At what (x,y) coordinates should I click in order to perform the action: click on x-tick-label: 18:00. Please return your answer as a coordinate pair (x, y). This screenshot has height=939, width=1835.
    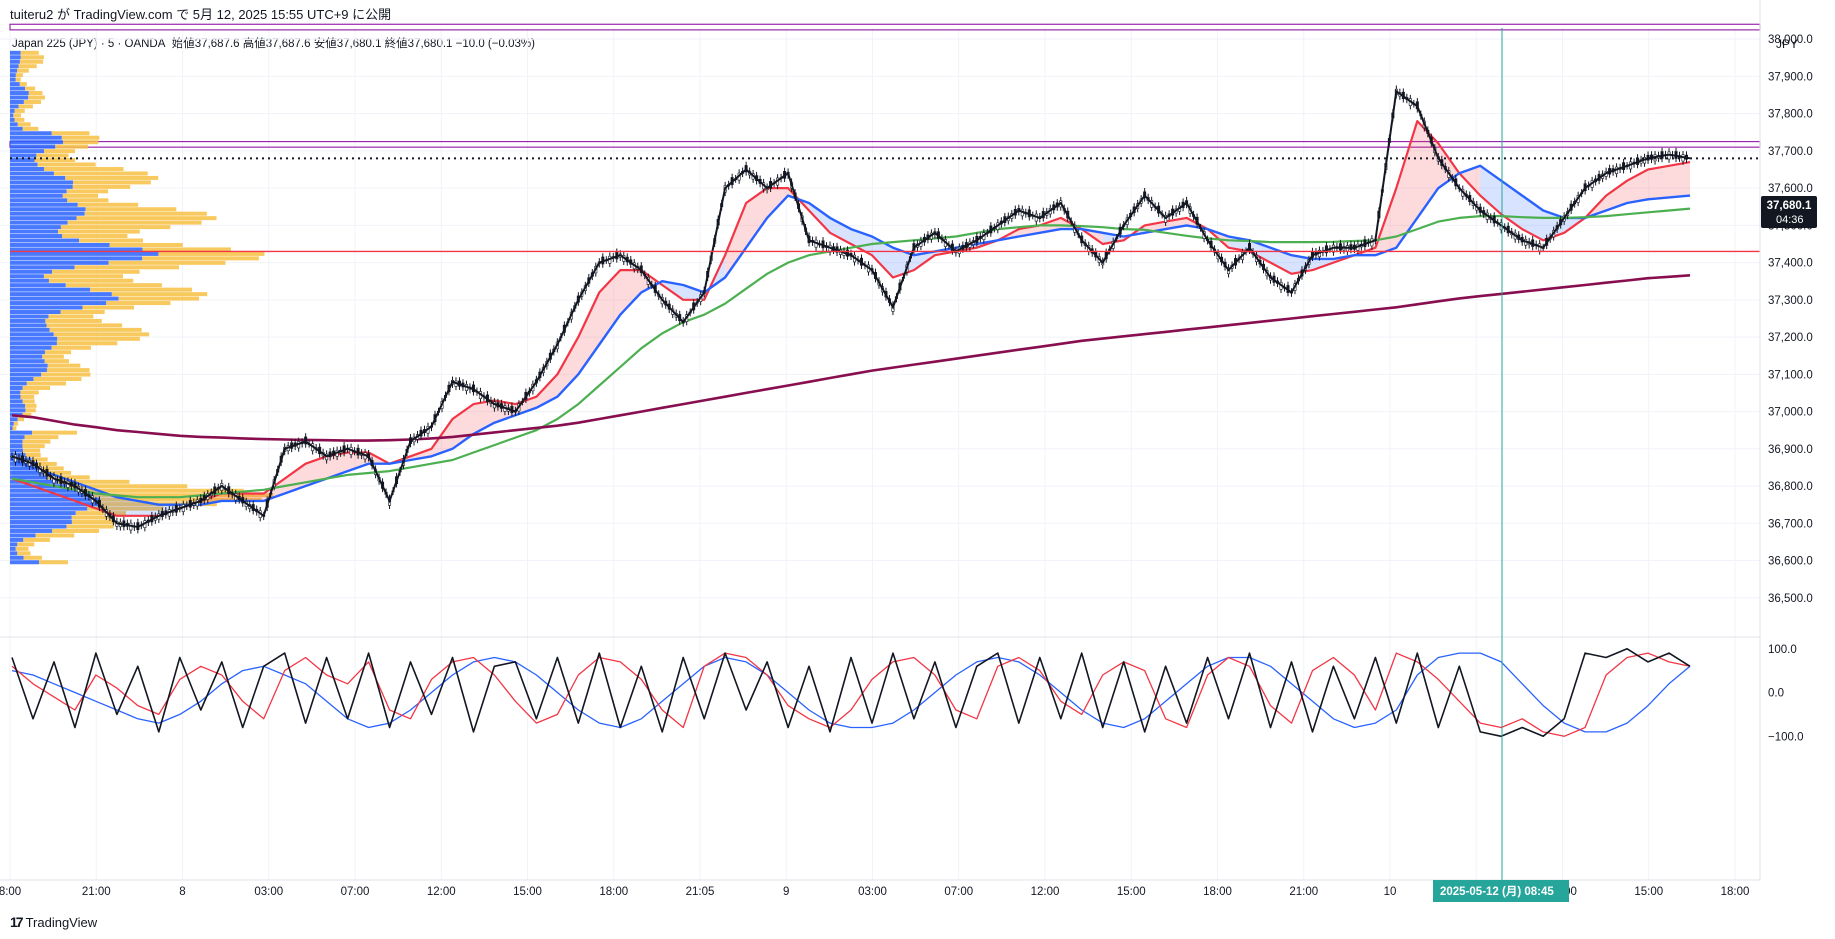
    Looking at the image, I should click on (1217, 892).